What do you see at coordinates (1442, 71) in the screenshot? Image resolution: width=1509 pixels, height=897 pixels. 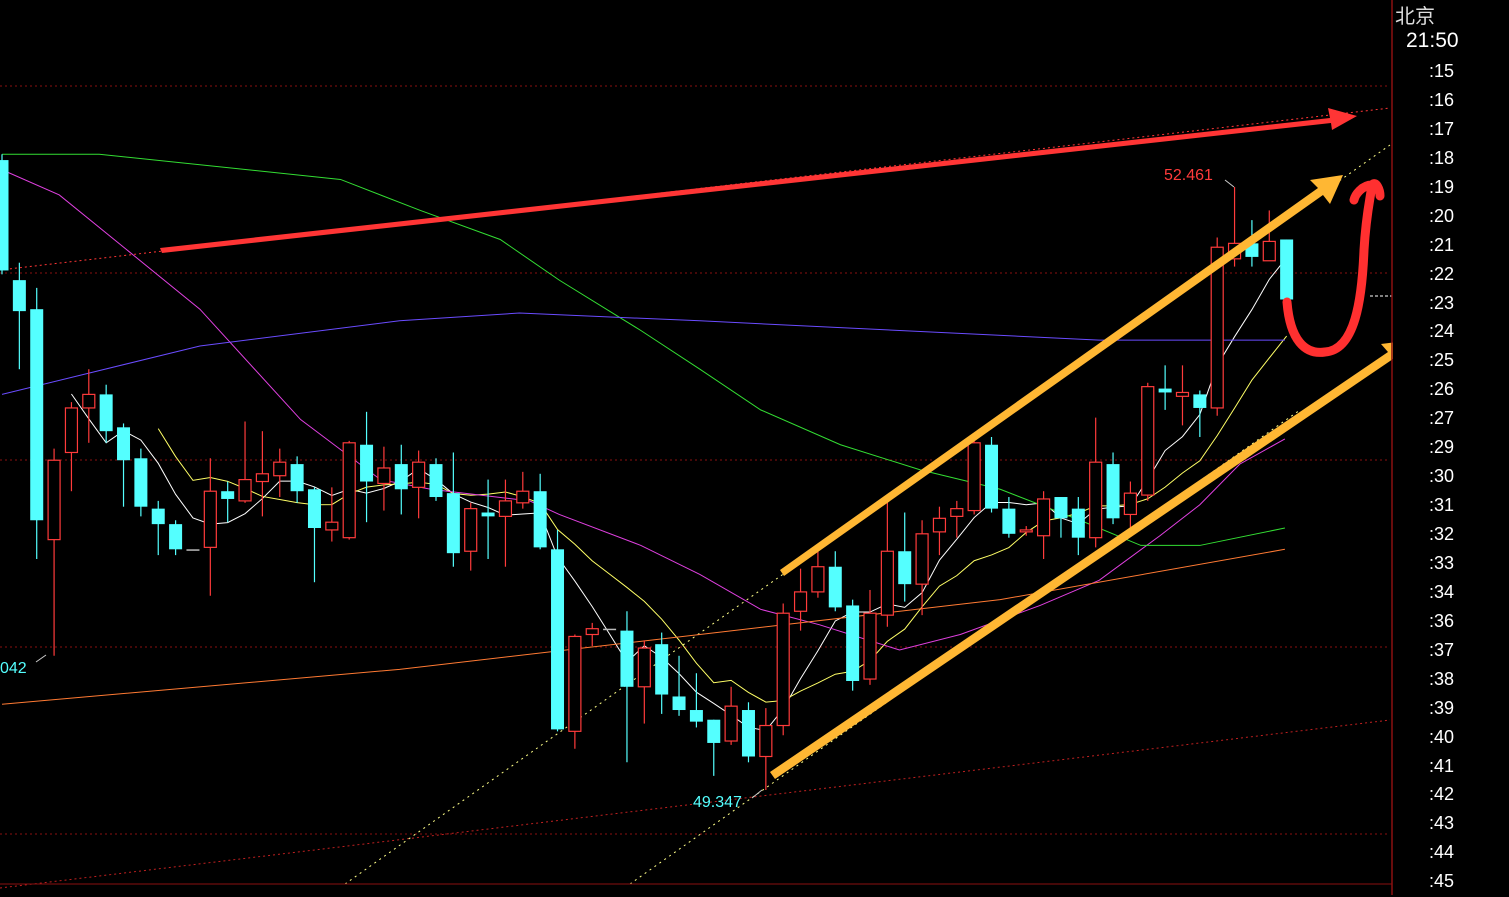 I see `axis-tick: :15` at bounding box center [1442, 71].